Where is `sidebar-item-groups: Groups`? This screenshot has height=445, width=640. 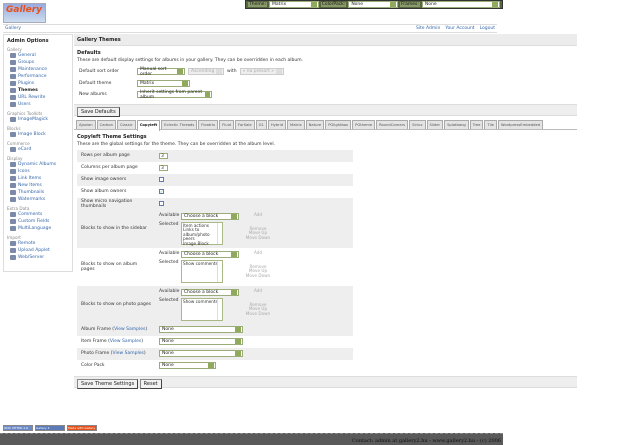
sidebar-item-groups: Groups is located at coordinates (38, 62).